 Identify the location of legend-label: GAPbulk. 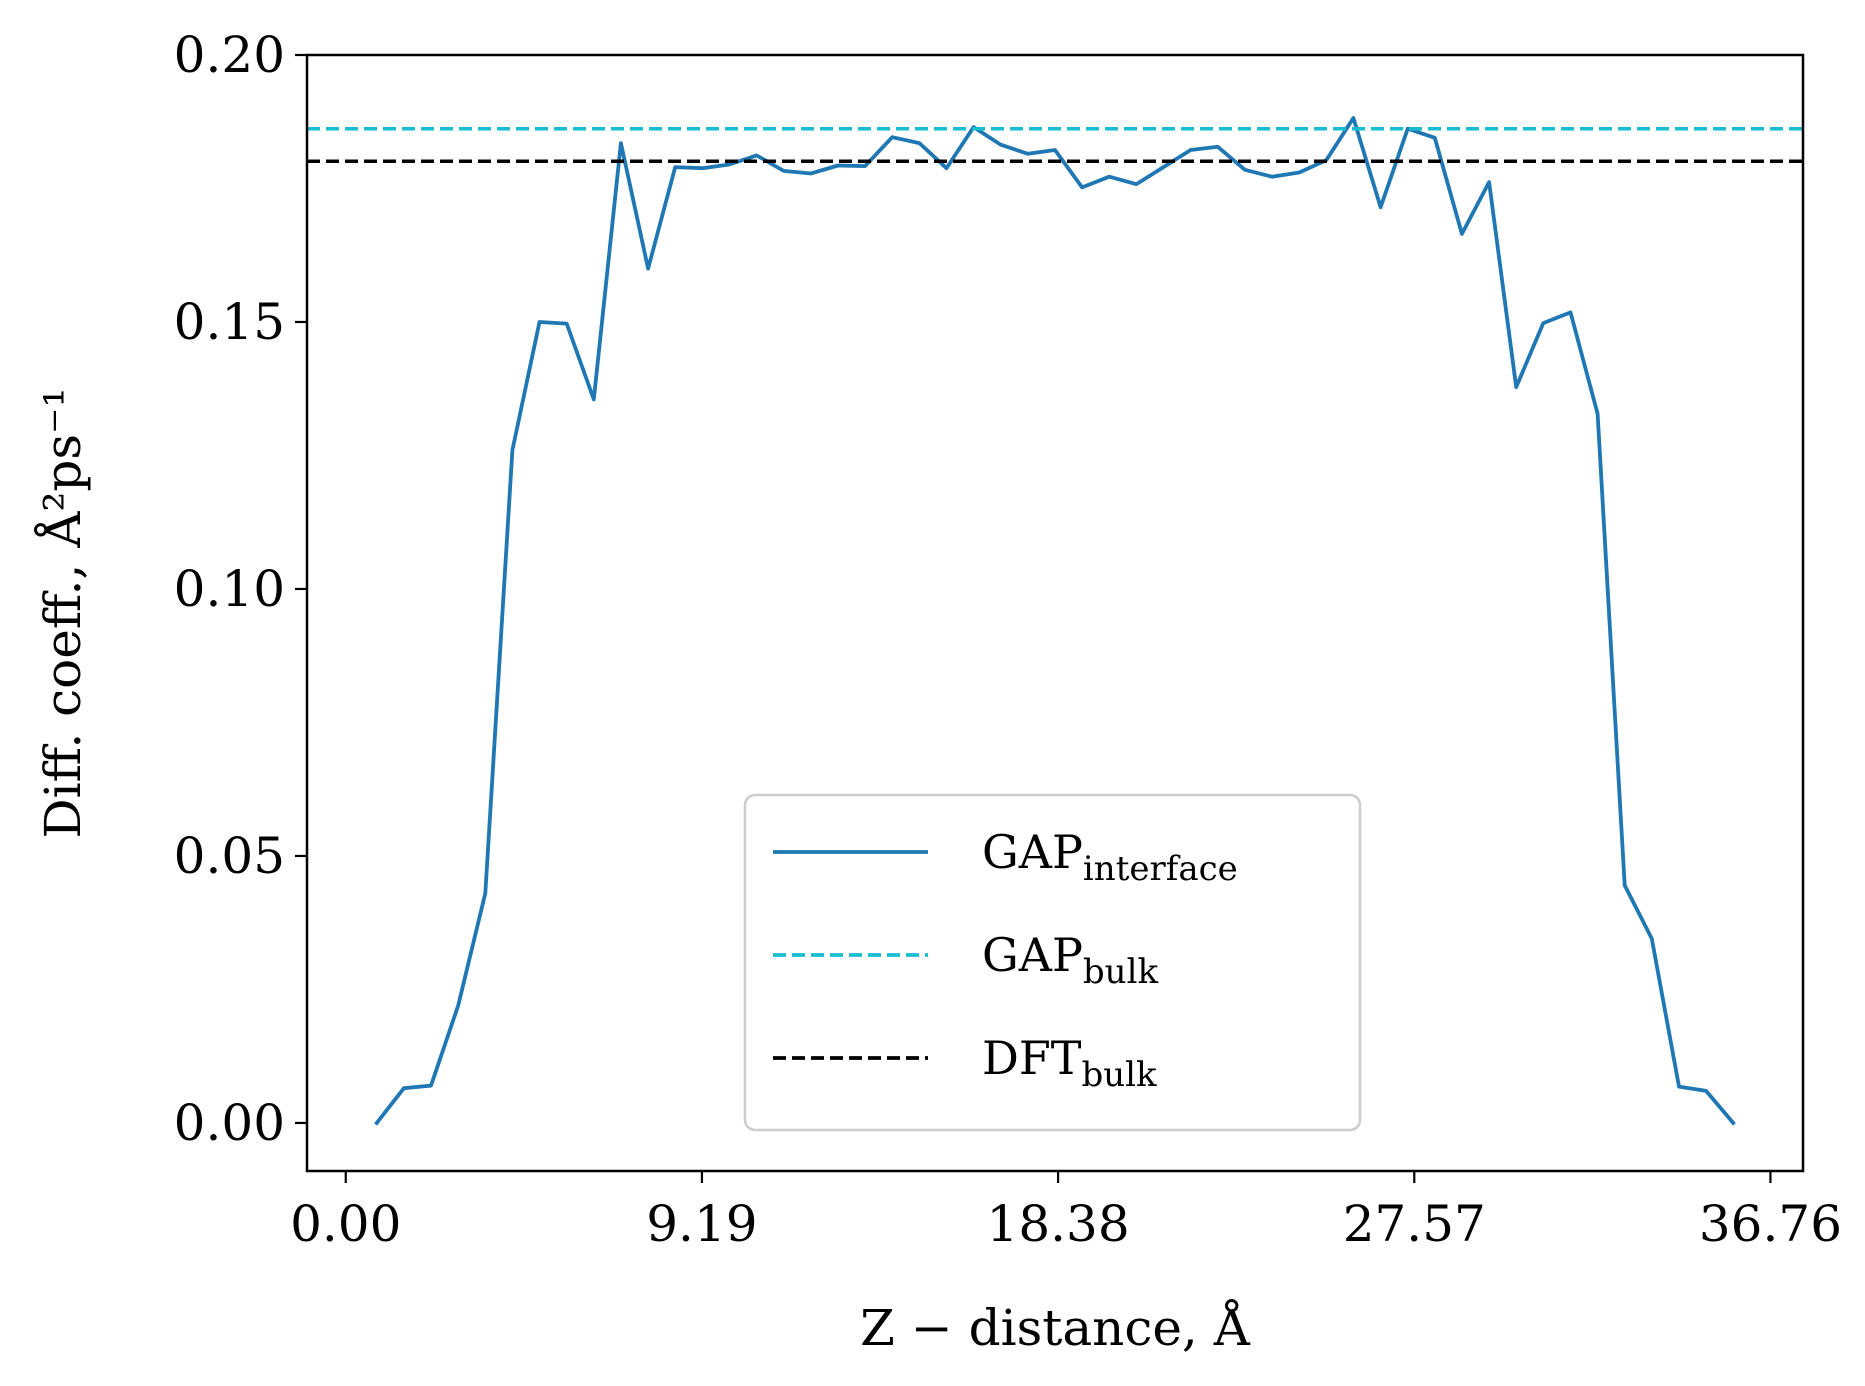
(1070, 960).